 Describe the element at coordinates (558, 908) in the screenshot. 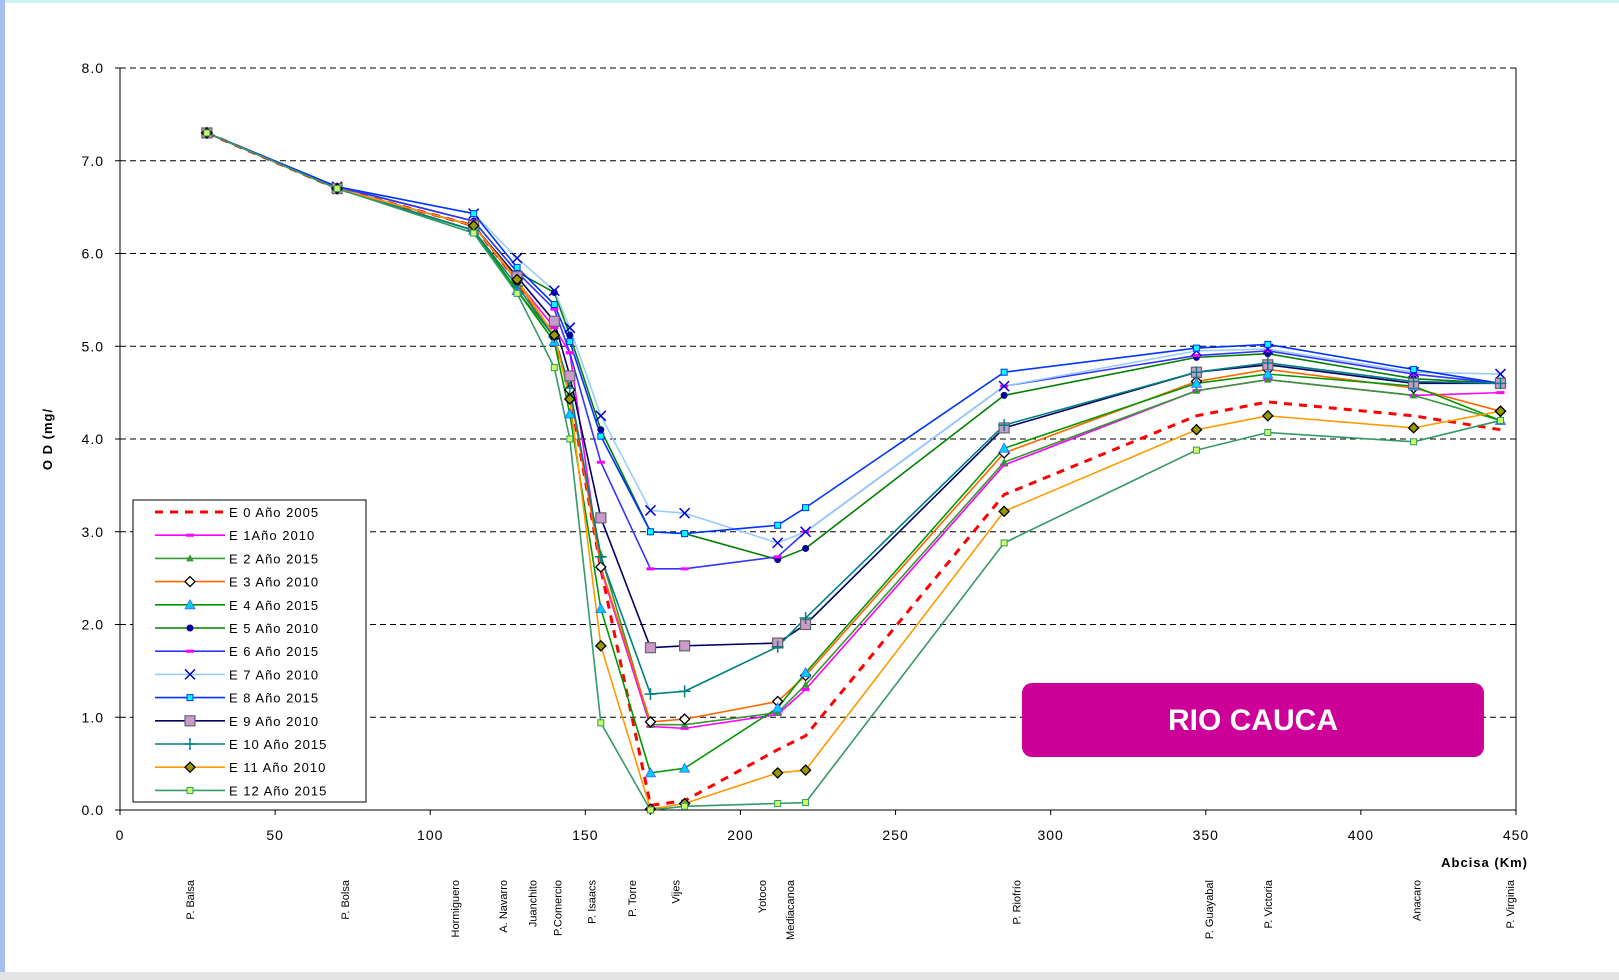

I see `station-label: P.Comercio` at that location.